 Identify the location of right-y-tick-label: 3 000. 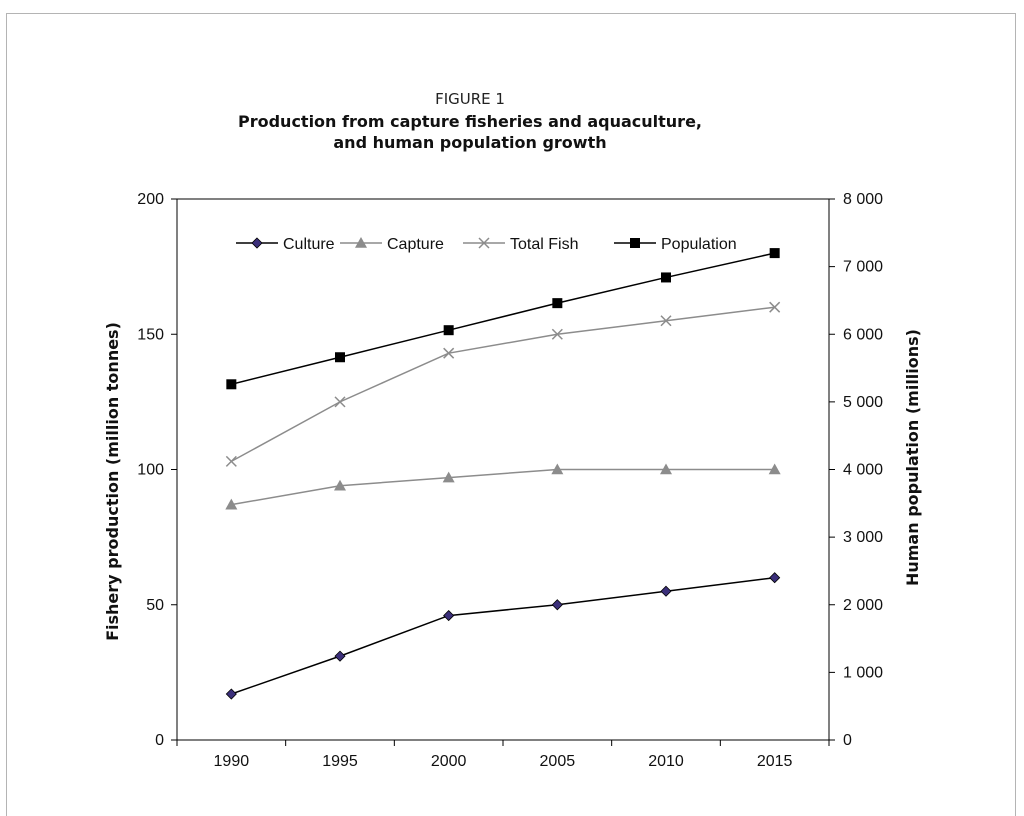
(863, 537).